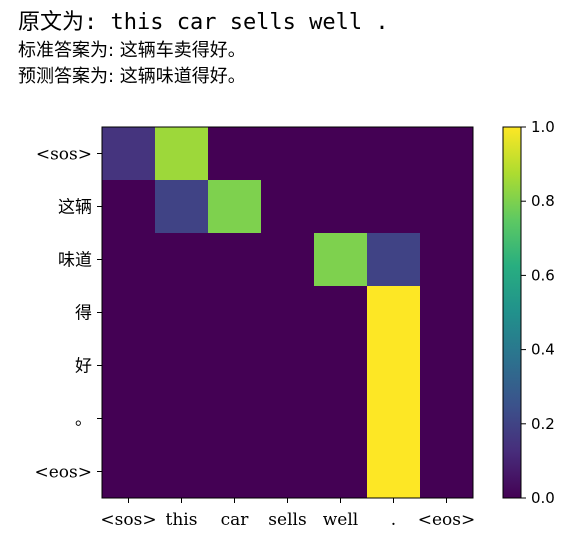  What do you see at coordinates (393, 520) in the screenshot?
I see `x-tick-label: .` at bounding box center [393, 520].